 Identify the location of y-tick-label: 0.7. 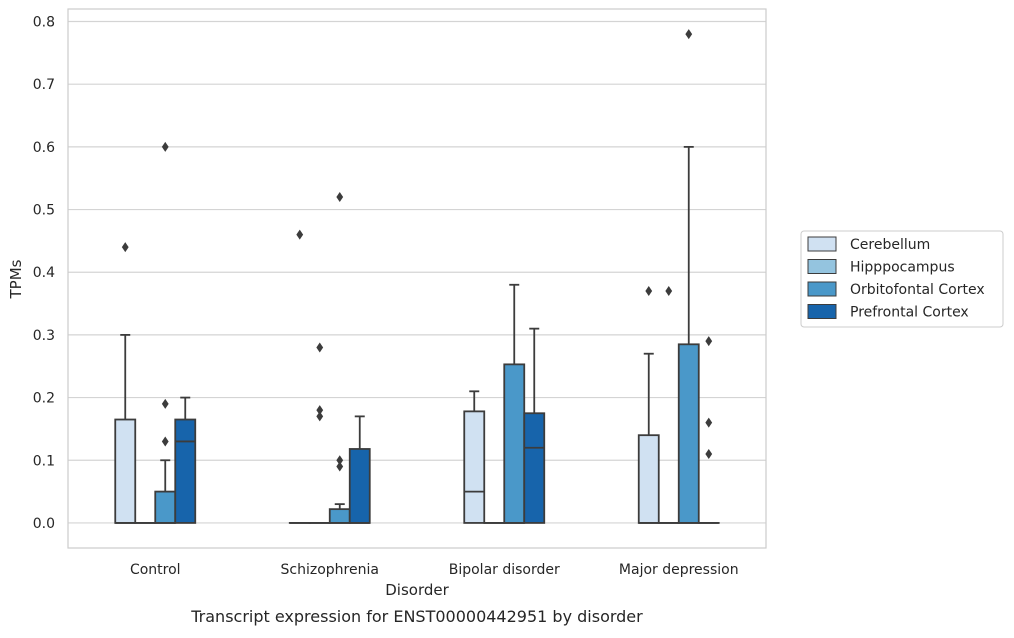
(44, 85).